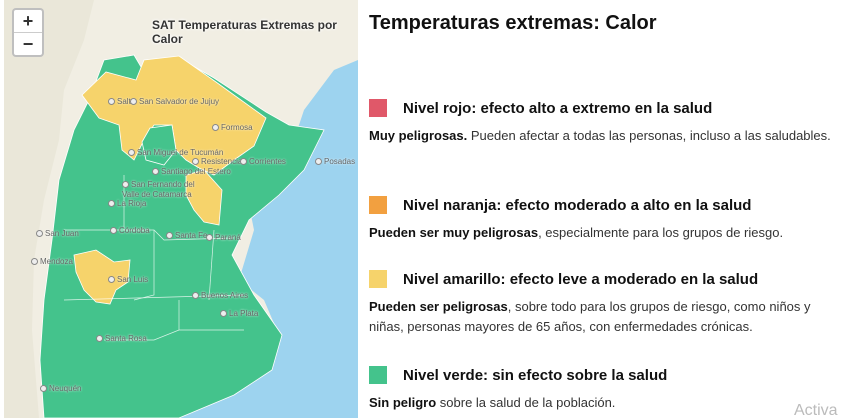  Describe the element at coordinates (121, 338) in the screenshot. I see `city-label: Santa Rosa` at that location.